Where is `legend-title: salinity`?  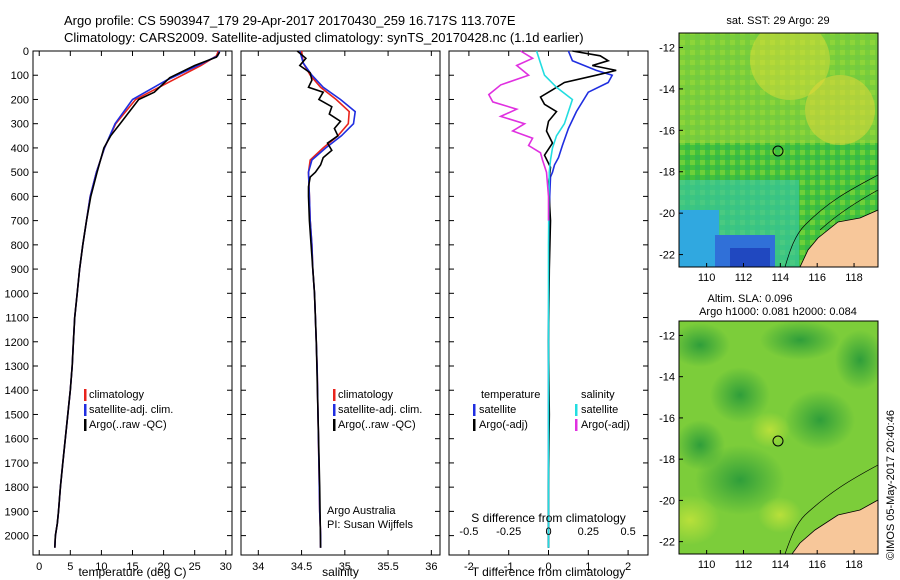
legend-title: salinity is located at coordinates (598, 395).